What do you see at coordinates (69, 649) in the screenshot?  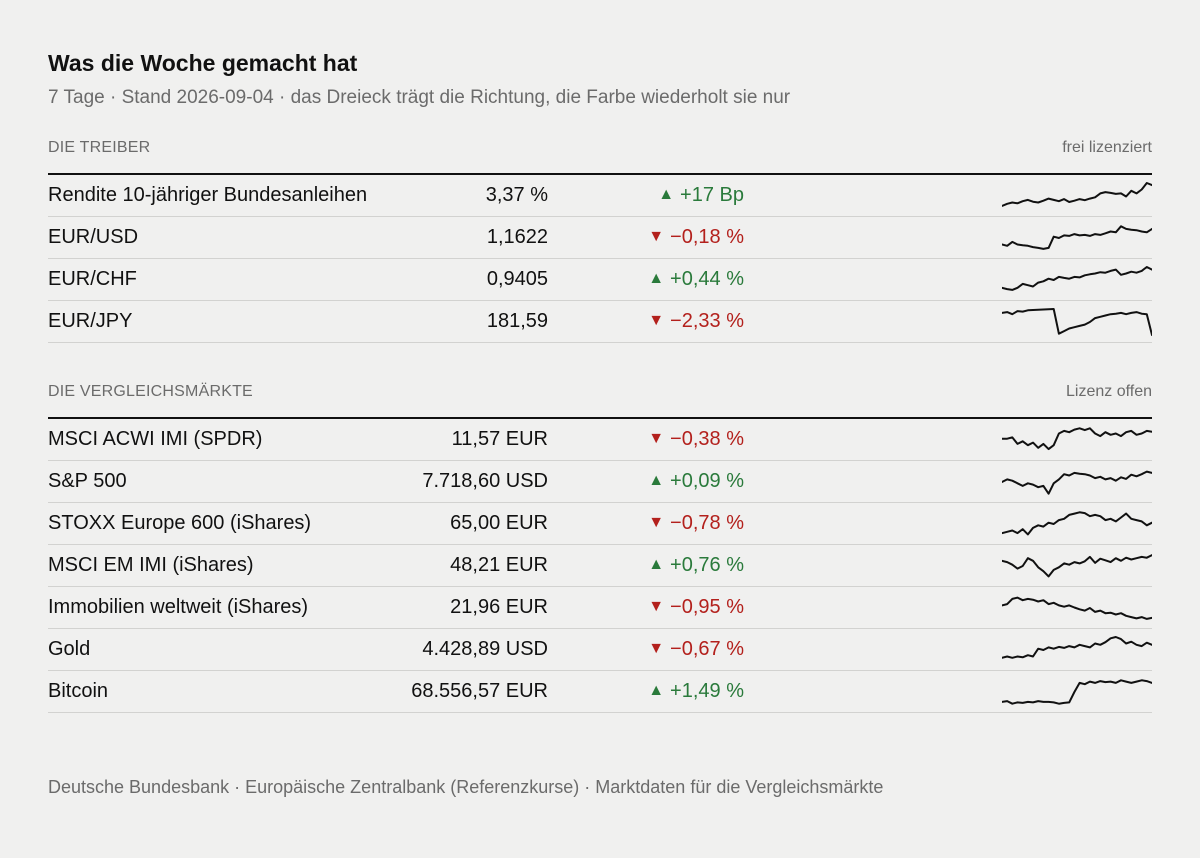 I see `instrument-name: Gold` at bounding box center [69, 649].